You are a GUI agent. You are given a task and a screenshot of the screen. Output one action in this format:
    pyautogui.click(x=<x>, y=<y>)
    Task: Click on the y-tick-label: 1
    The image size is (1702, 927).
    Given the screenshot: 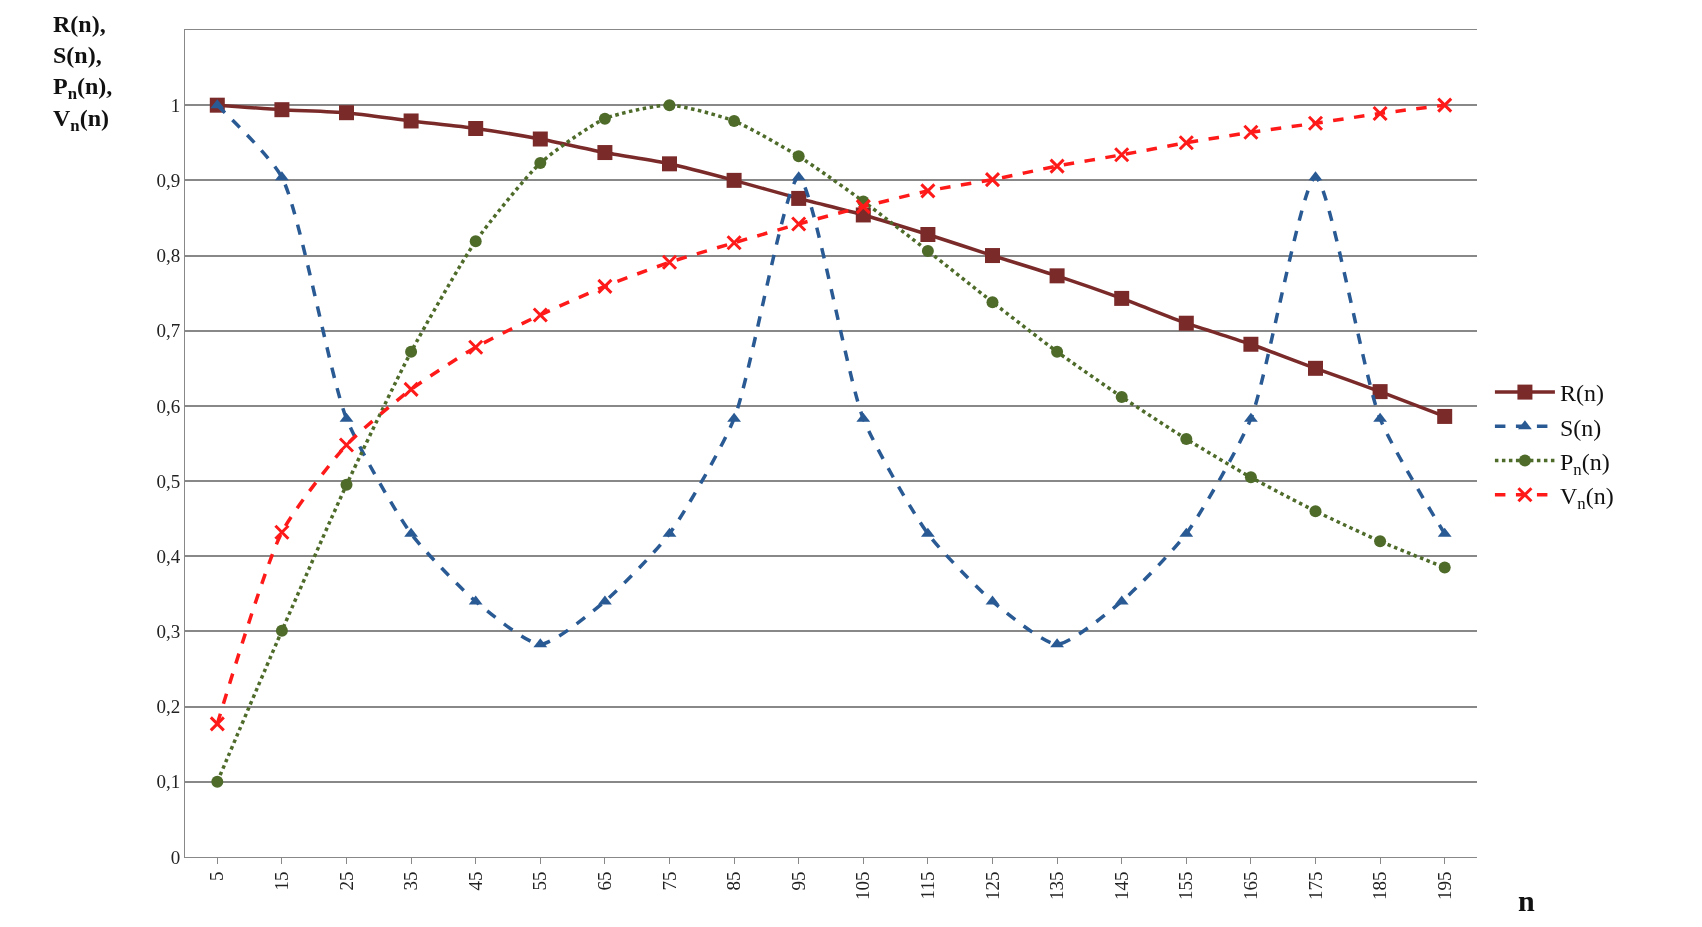 What is the action you would take?
    pyautogui.click(x=175, y=105)
    